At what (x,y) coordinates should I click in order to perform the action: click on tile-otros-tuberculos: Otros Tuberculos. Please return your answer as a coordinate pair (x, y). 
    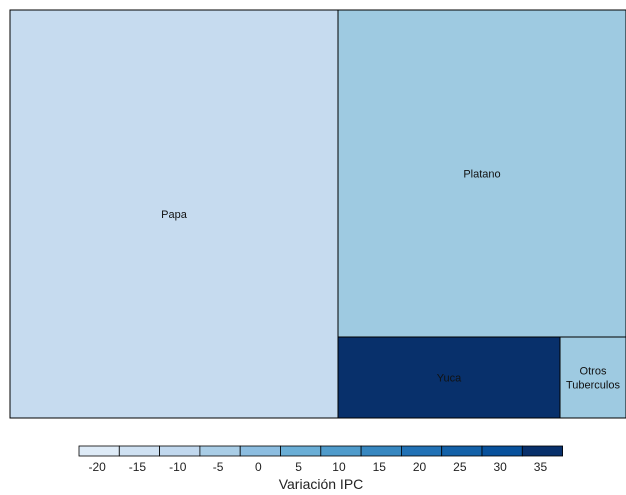
    Looking at the image, I should click on (592, 377).